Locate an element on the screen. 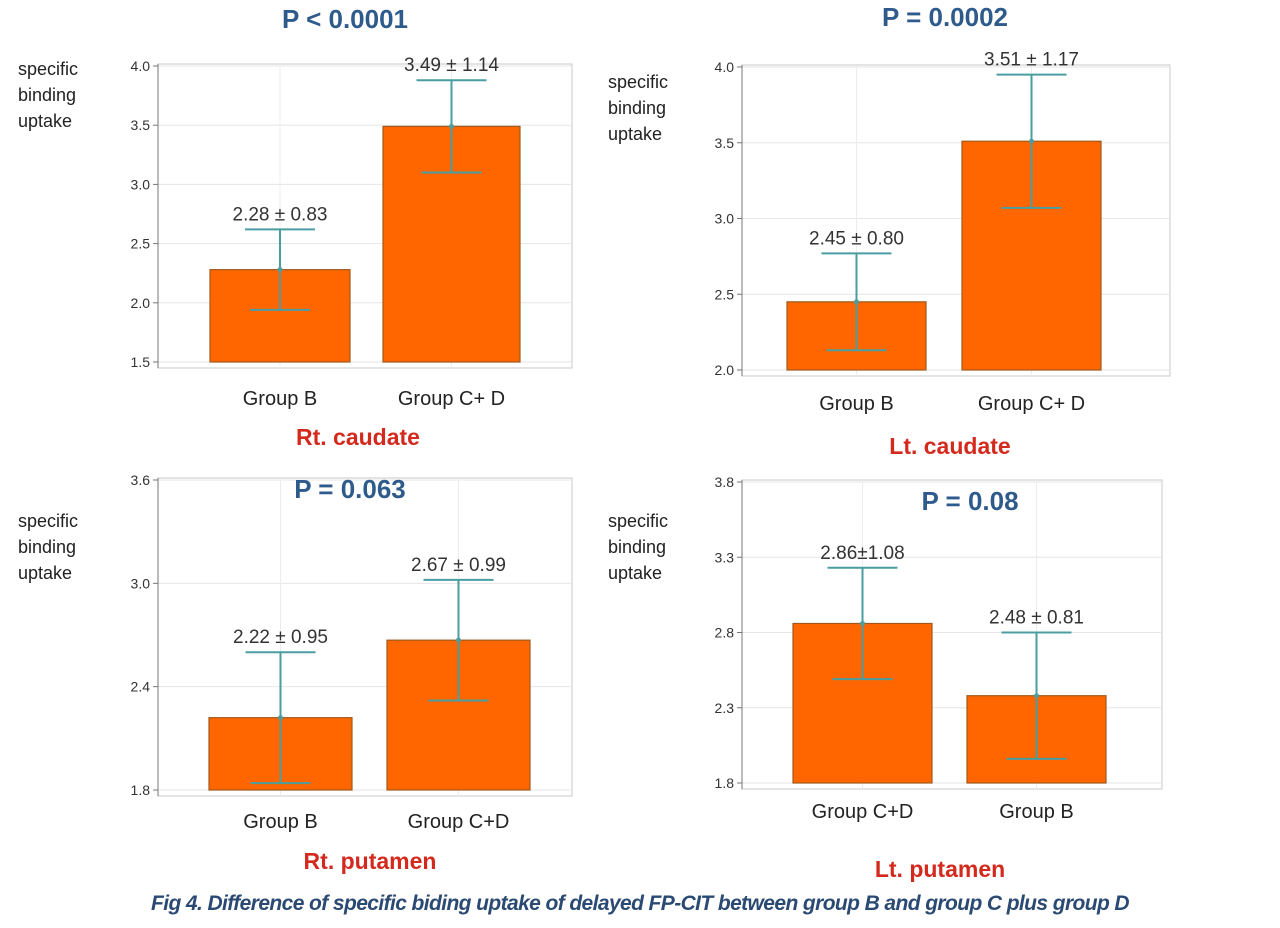 This screenshot has height=928, width=1280. data-label: 2.28 ± 0.83 is located at coordinates (280, 214).